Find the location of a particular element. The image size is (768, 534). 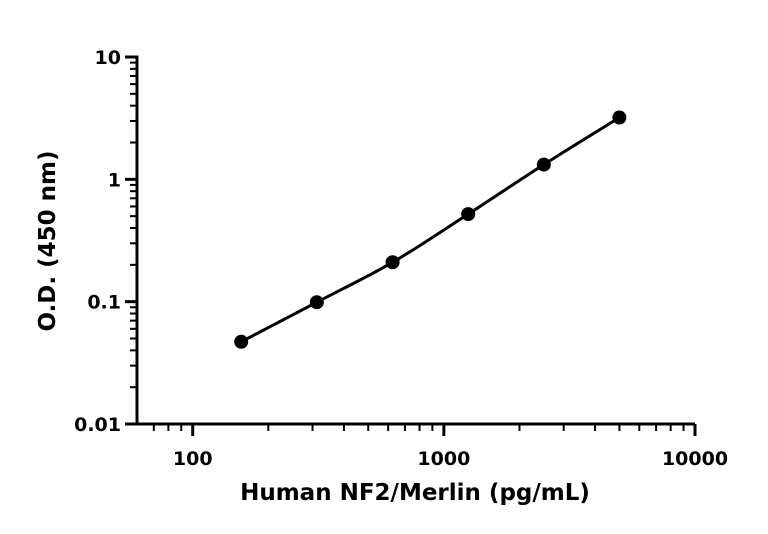

x-tick-label: 1000 is located at coordinates (443, 459).